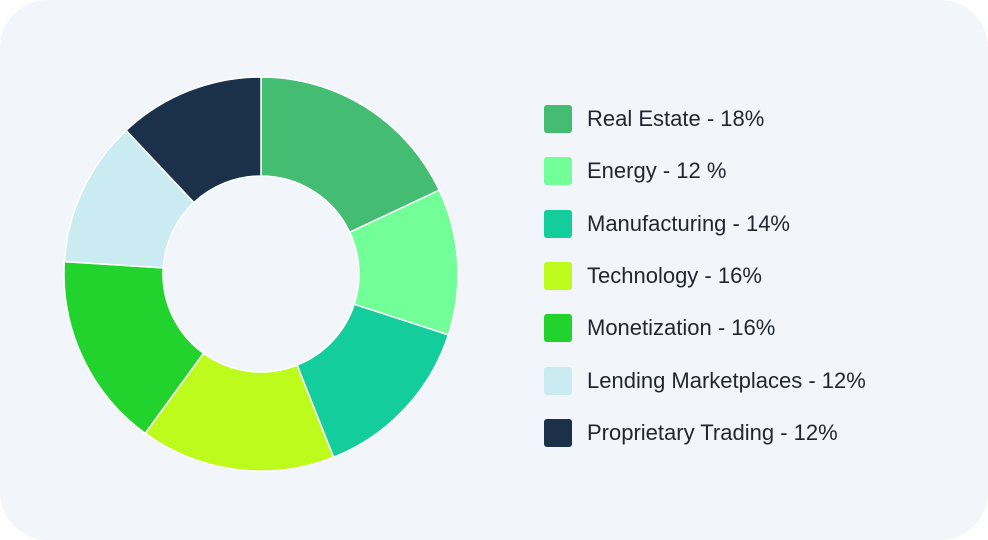 Image resolution: width=988 pixels, height=540 pixels. I want to click on legend-item-energy: Energy - 12 %, so click(705, 171).